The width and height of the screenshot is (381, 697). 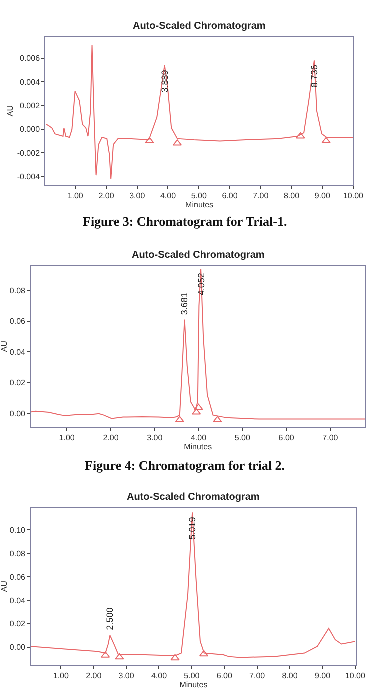 What do you see at coordinates (314, 76) in the screenshot?
I see `annotation: 8.736` at bounding box center [314, 76].